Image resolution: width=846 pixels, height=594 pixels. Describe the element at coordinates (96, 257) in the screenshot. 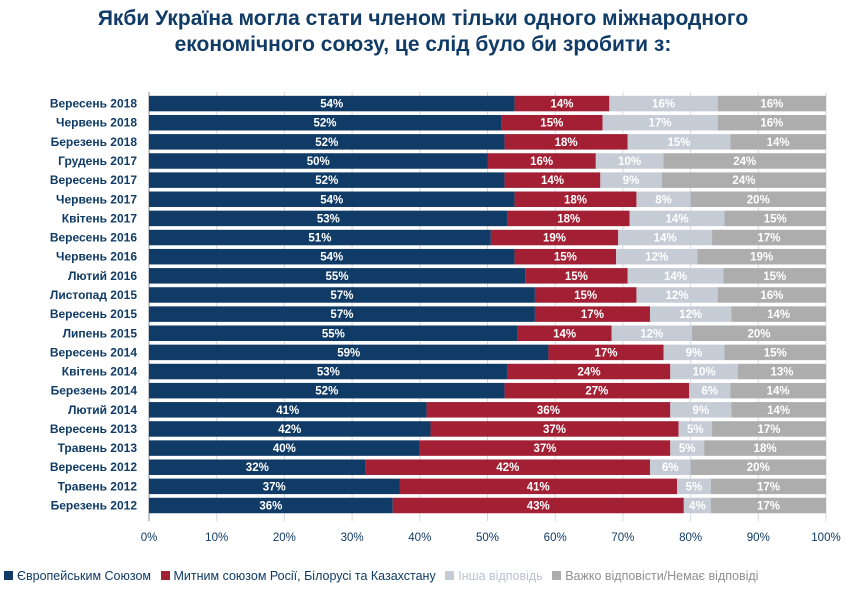

I see `category-label: Червень 2016` at that location.